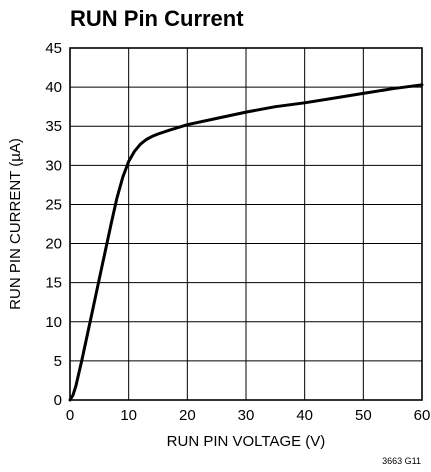  Describe the element at coordinates (53, 244) in the screenshot. I see `y-tick-label: 20` at that location.